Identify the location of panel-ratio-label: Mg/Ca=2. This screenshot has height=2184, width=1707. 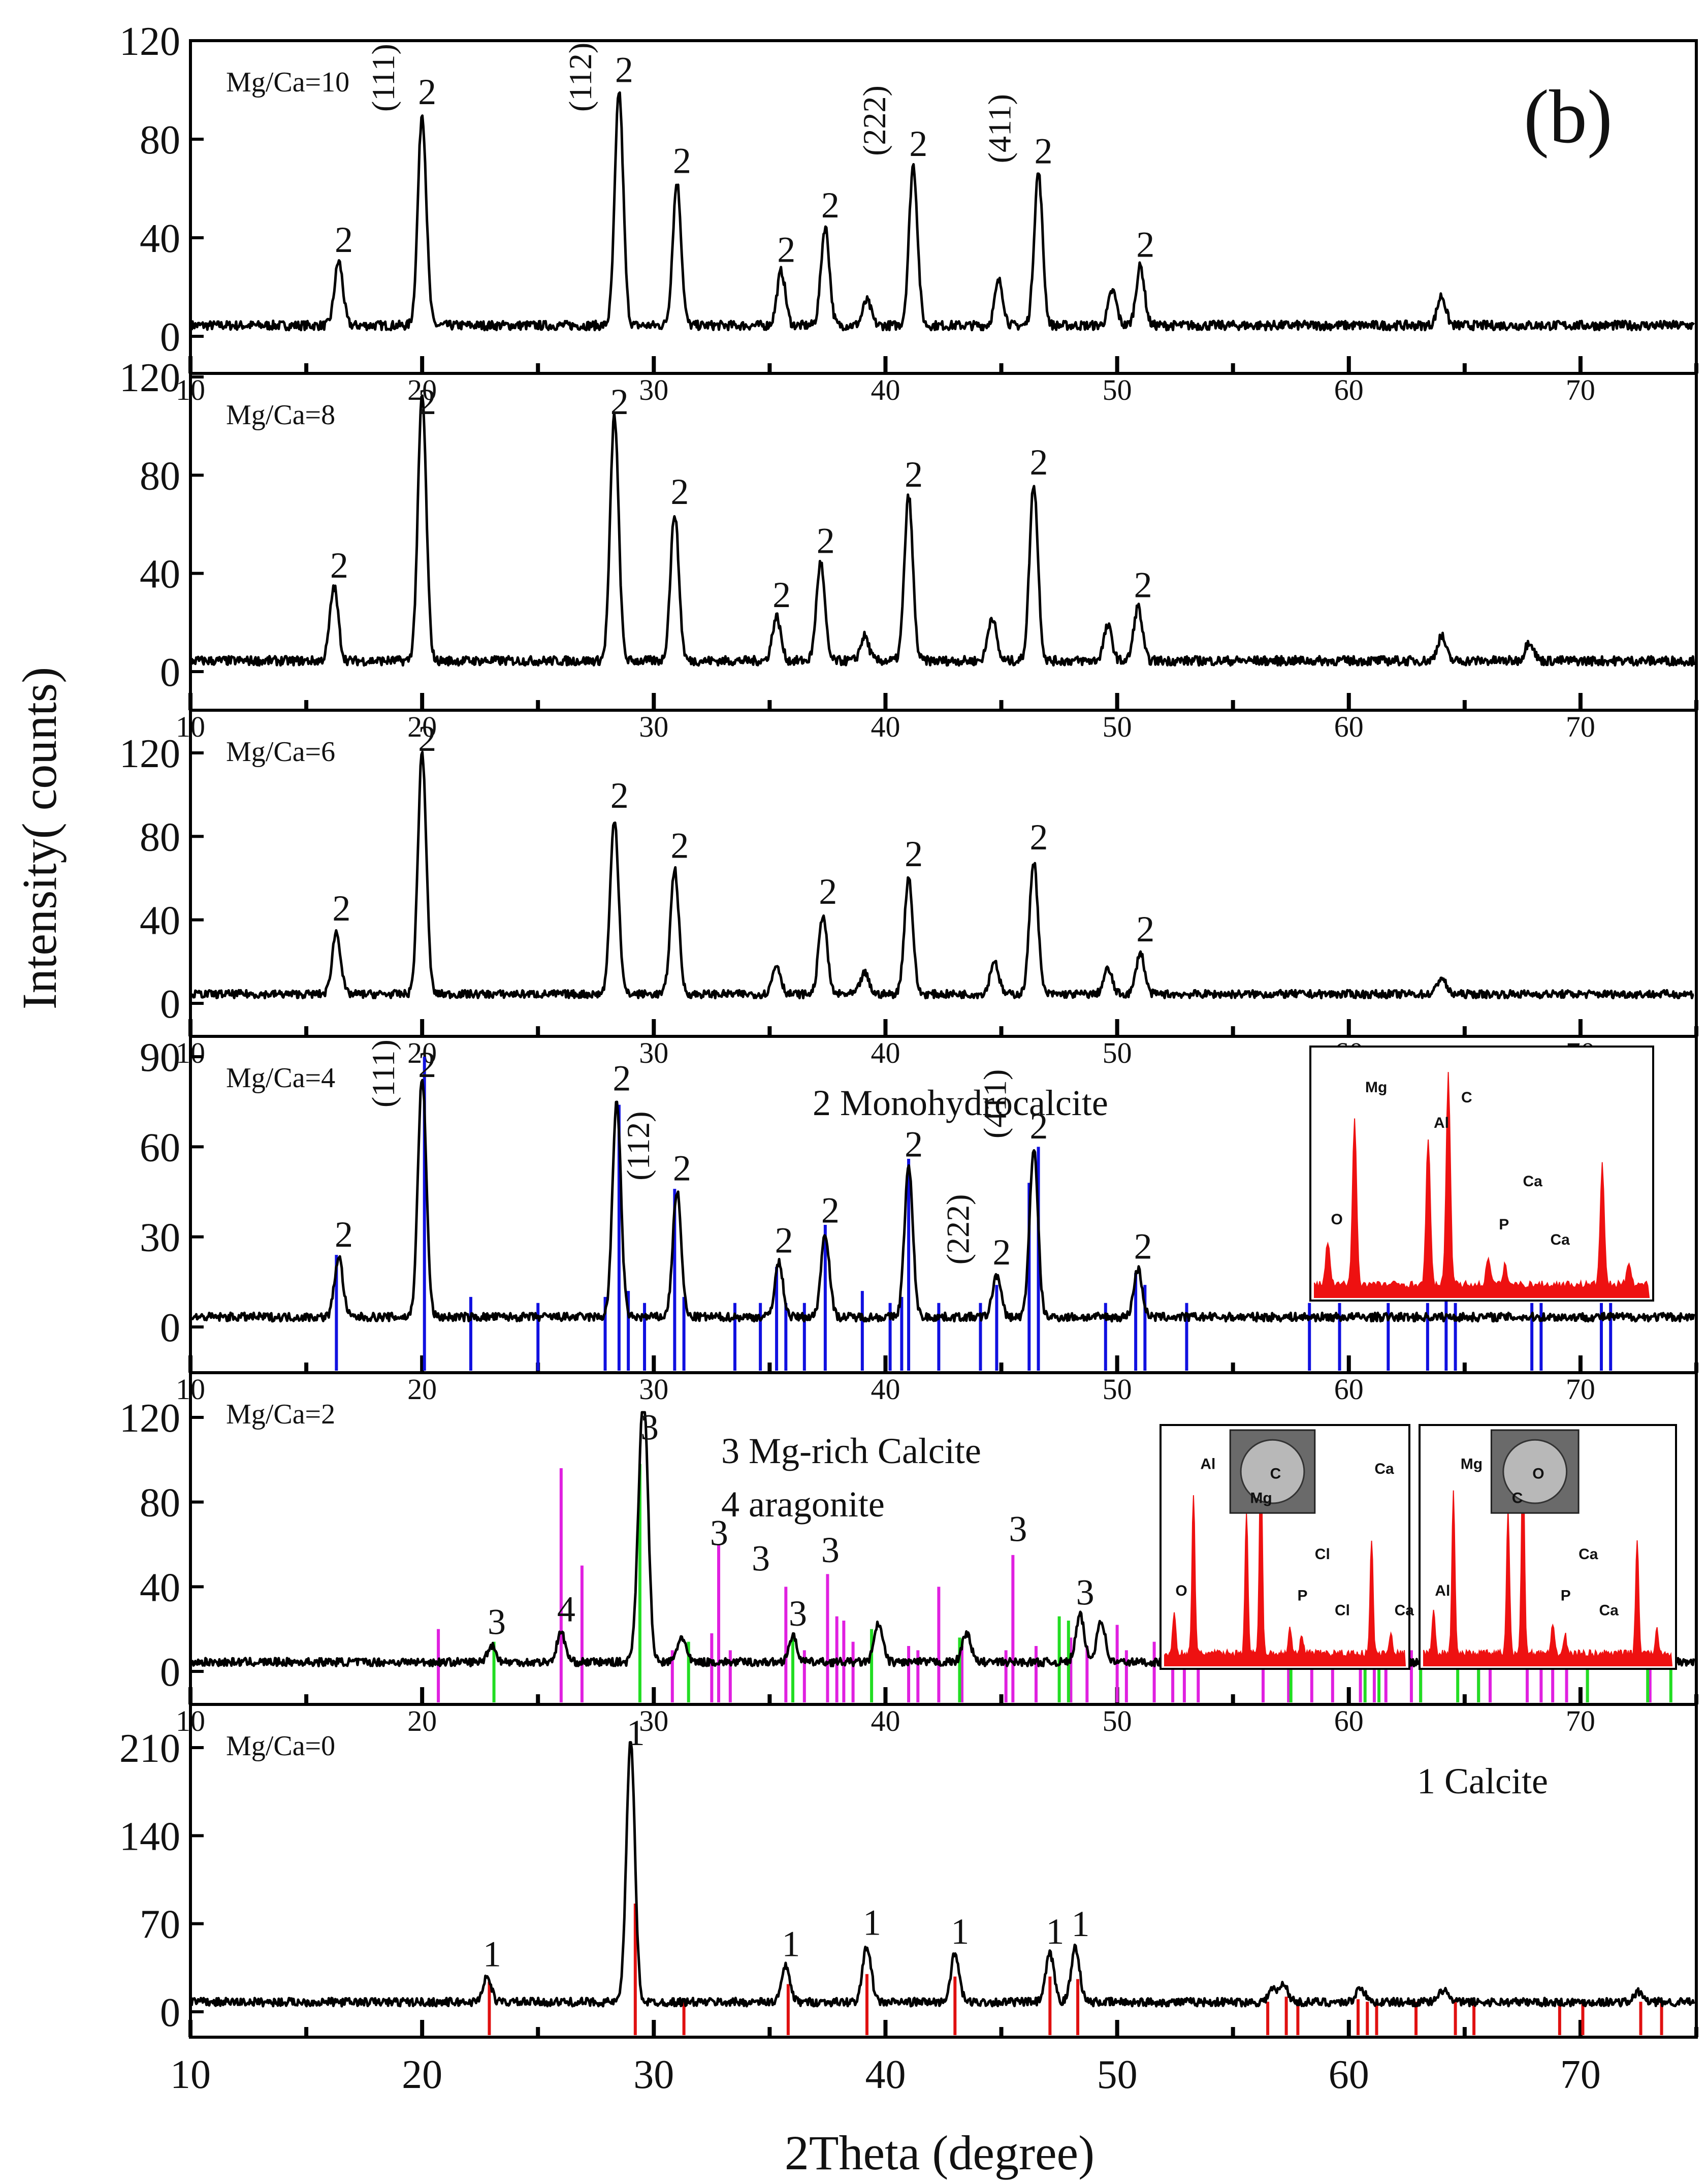
(280, 1414).